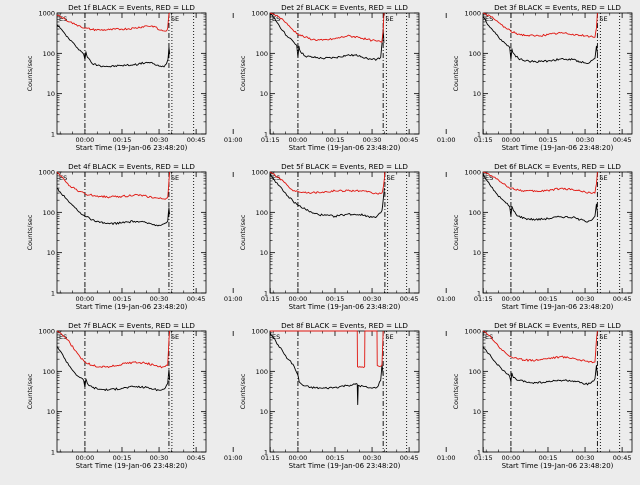  I want to click on panel-title: Det 9f BLACK = Events, RED = LLD, so click(557, 325).